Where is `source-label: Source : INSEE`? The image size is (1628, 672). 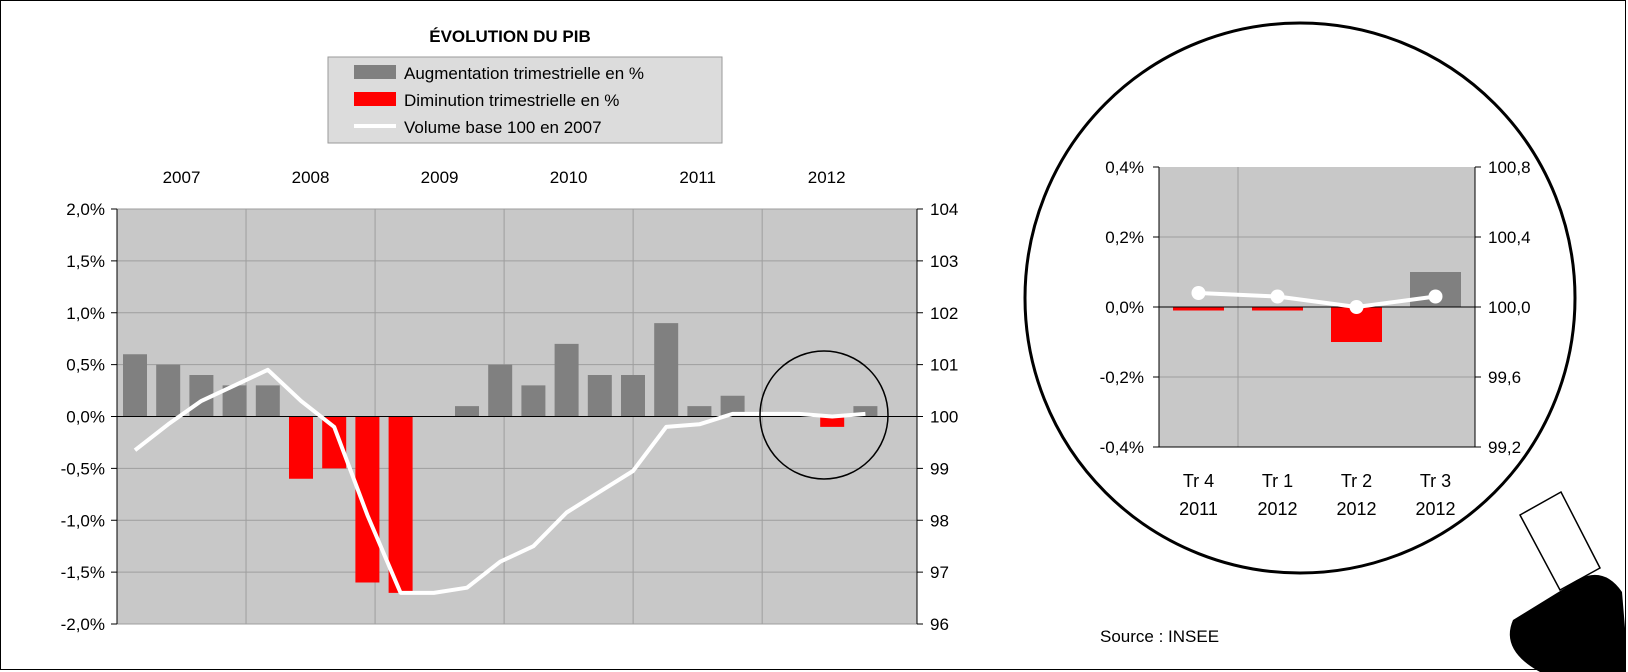
source-label: Source : INSEE is located at coordinates (1159, 636).